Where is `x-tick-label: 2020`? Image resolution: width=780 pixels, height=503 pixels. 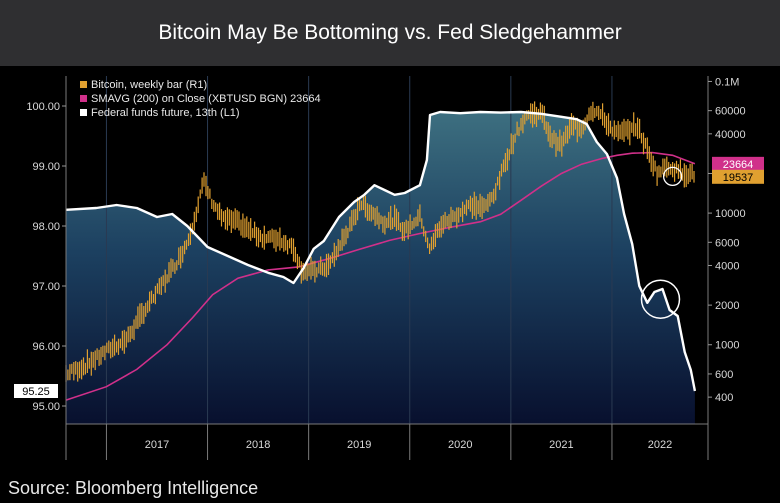
x-tick-label: 2020 is located at coordinates (460, 445).